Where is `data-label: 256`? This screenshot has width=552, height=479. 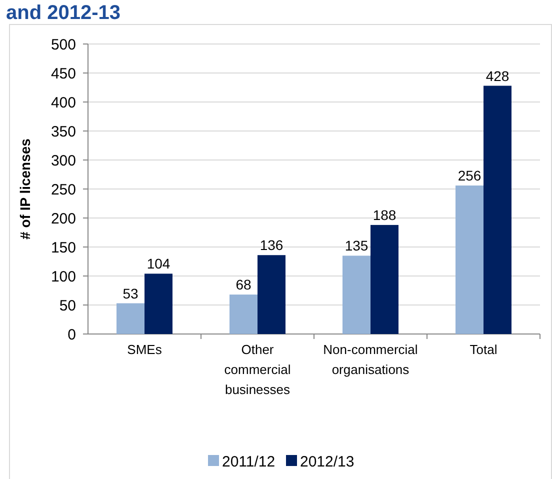
data-label: 256 is located at coordinates (470, 176).